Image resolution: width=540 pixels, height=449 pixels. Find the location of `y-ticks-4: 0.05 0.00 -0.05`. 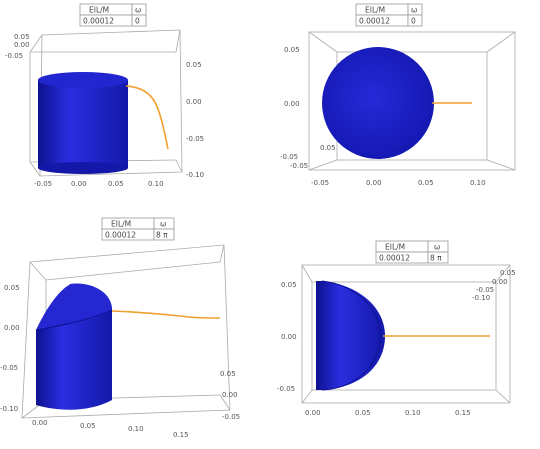

y-ticks-4: 0.05 0.00 -0.05 is located at coordinates (287, 337).